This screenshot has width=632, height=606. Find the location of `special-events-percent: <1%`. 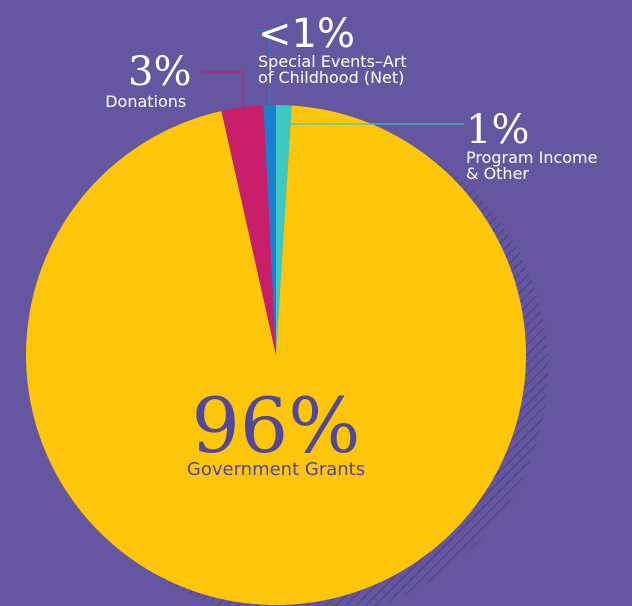

special-events-percent: <1% is located at coordinates (306, 34).